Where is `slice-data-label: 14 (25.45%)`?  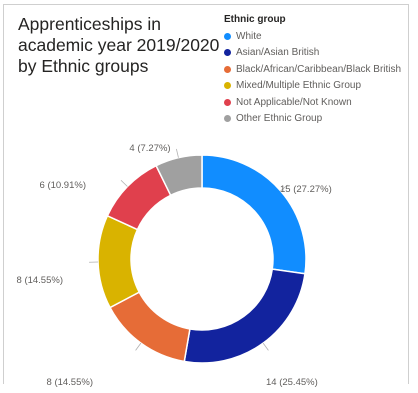 slice-data-label: 14 (25.45%) is located at coordinates (292, 382).